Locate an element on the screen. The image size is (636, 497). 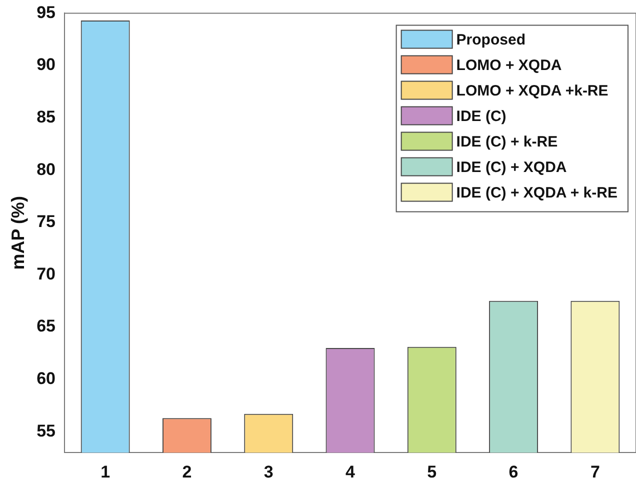
y-axis-title: mAP (%) is located at coordinates (18, 233).